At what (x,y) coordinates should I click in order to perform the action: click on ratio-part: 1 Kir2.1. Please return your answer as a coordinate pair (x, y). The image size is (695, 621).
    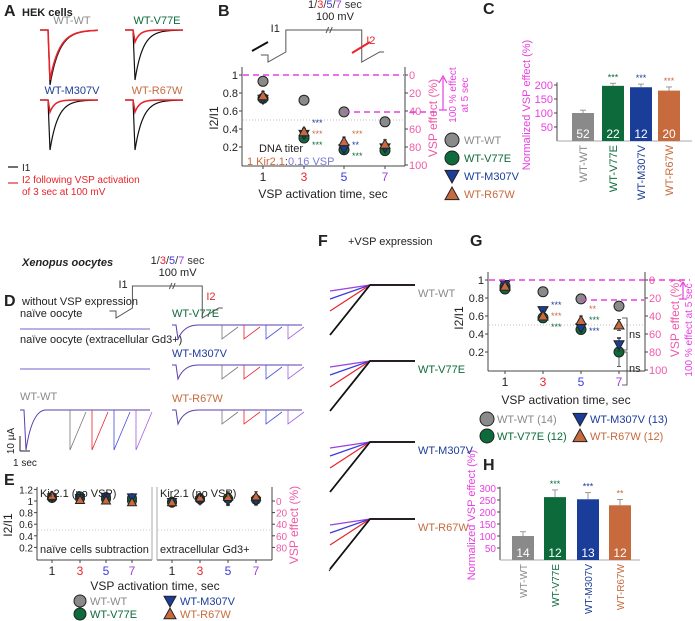
    Looking at the image, I should click on (266, 162).